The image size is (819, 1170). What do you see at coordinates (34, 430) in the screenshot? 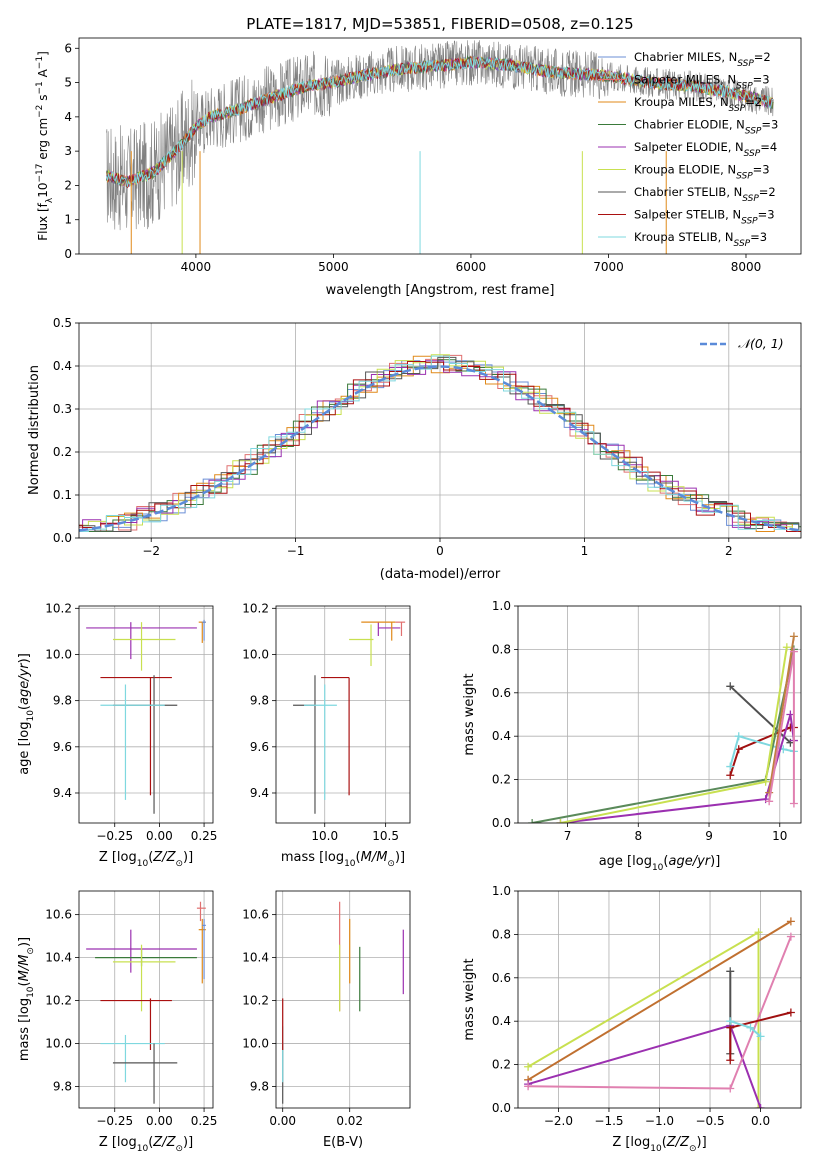
I see `y-axis-label: Normed distribution` at bounding box center [34, 430].